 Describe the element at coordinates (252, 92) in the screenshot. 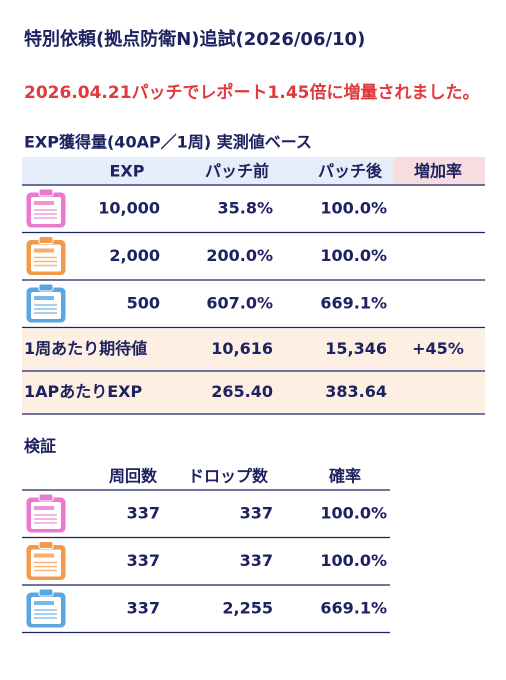

I see `notice: 2026.04.21パッチでレポート1.45倍に増量されました。` at that location.